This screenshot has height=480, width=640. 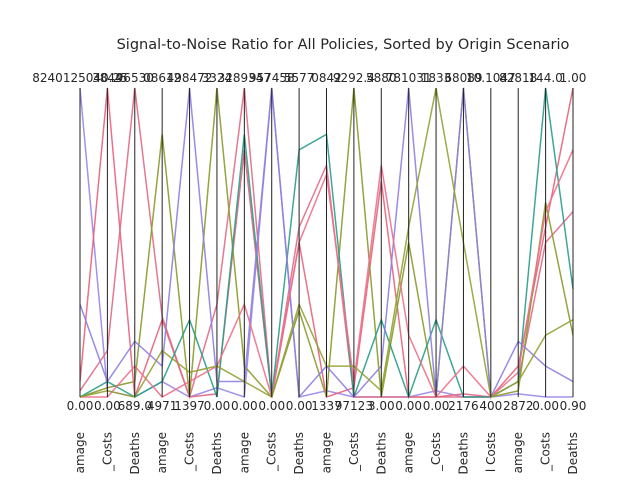 What do you see at coordinates (135, 78) in the screenshot?
I see `axis-max-label: 96530` at bounding box center [135, 78].